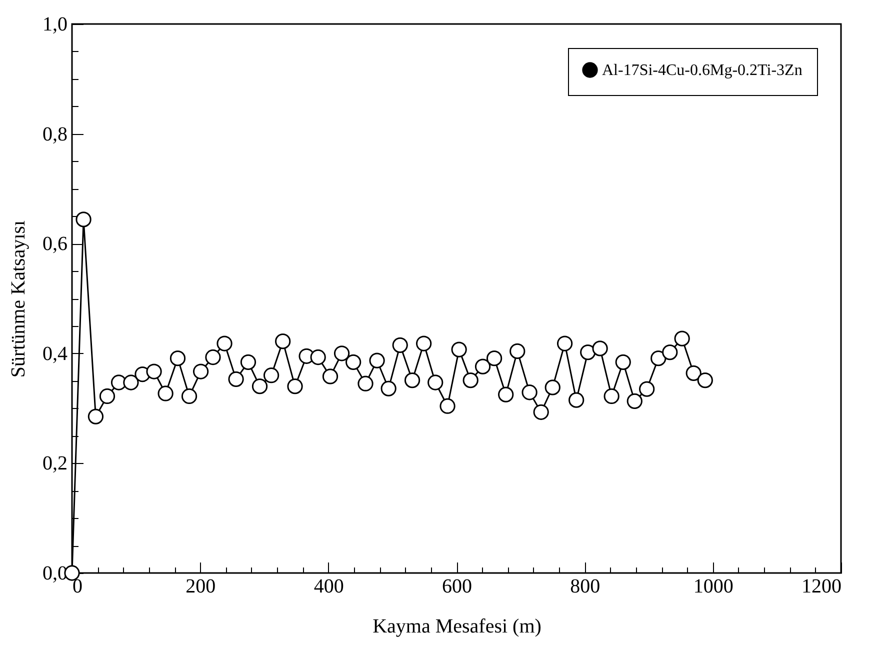 The width and height of the screenshot is (895, 659). I want to click on y-tick-label: 0,4, so click(55, 353).